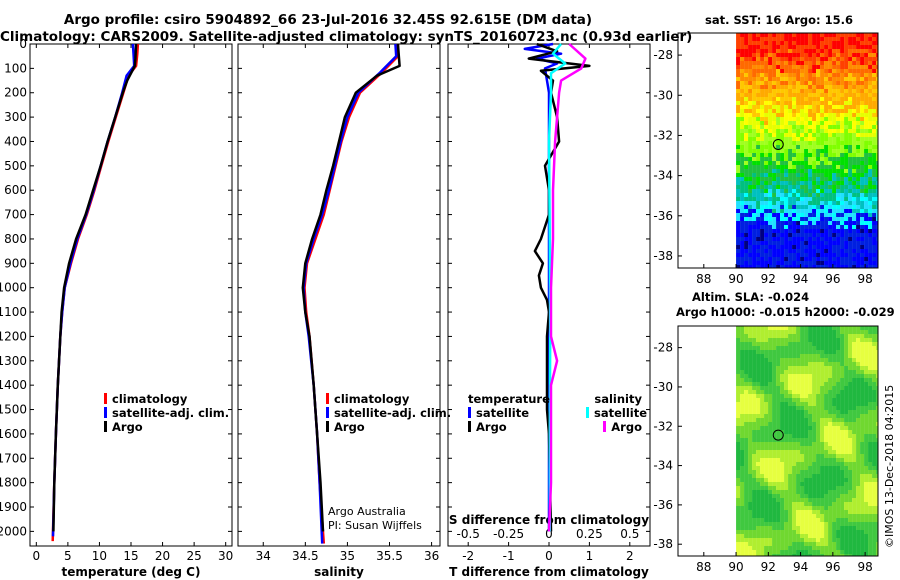 Image resolution: width=900 pixels, height=580 pixels. I want to click on map-y-tick-label: -38, so click(663, 256).